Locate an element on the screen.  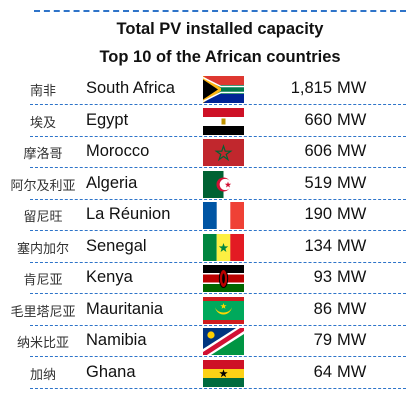
table-row: 南非 South Africa 1,815 MW is located at coordinates (205, 89).